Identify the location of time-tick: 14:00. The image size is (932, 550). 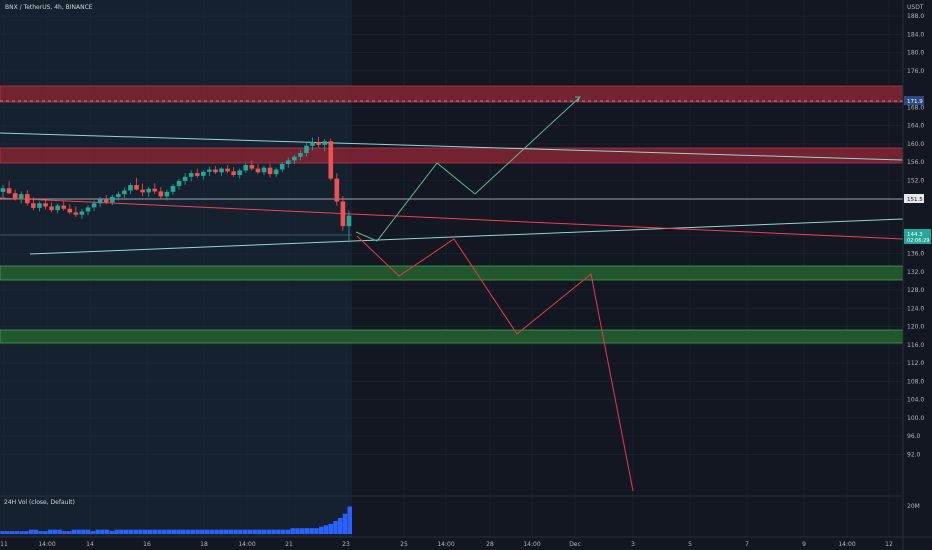
(445, 544).